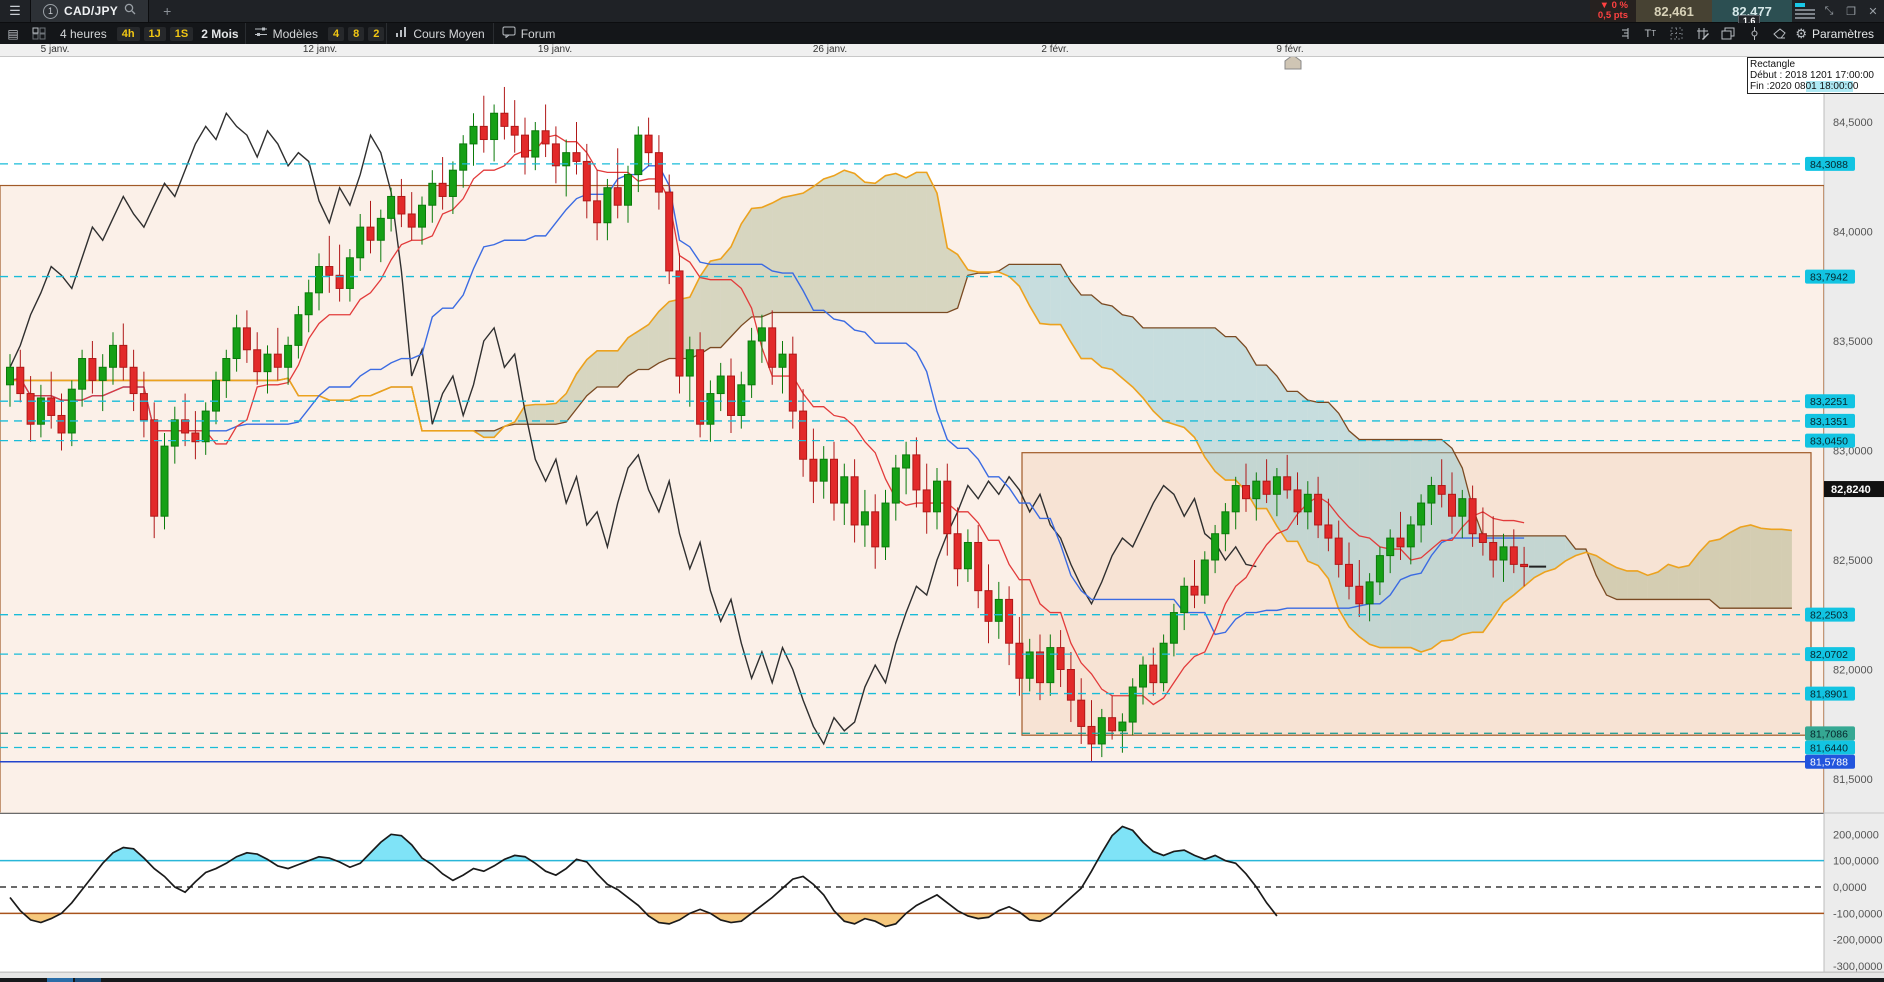  What do you see at coordinates (286, 33) in the screenshot?
I see `models-button: Modèles` at bounding box center [286, 33].